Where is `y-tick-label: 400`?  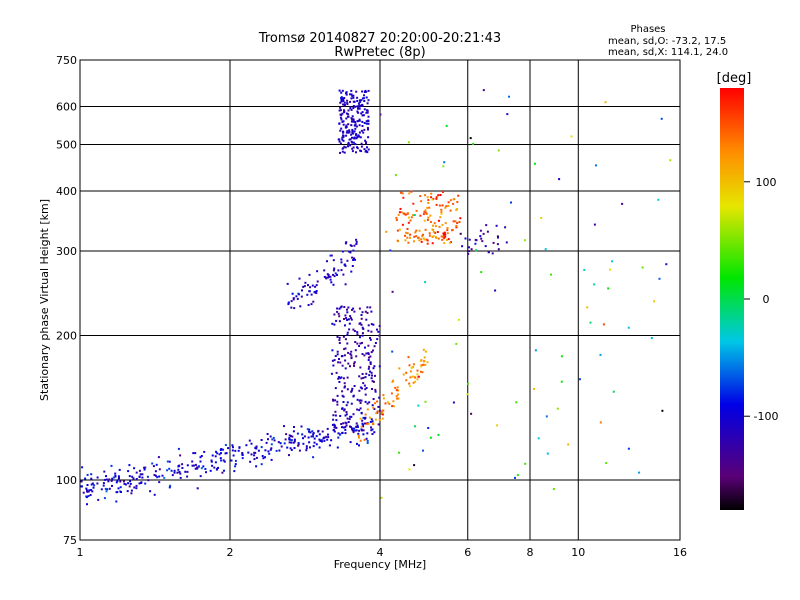
y-tick-label: 400 is located at coordinates (66, 191).